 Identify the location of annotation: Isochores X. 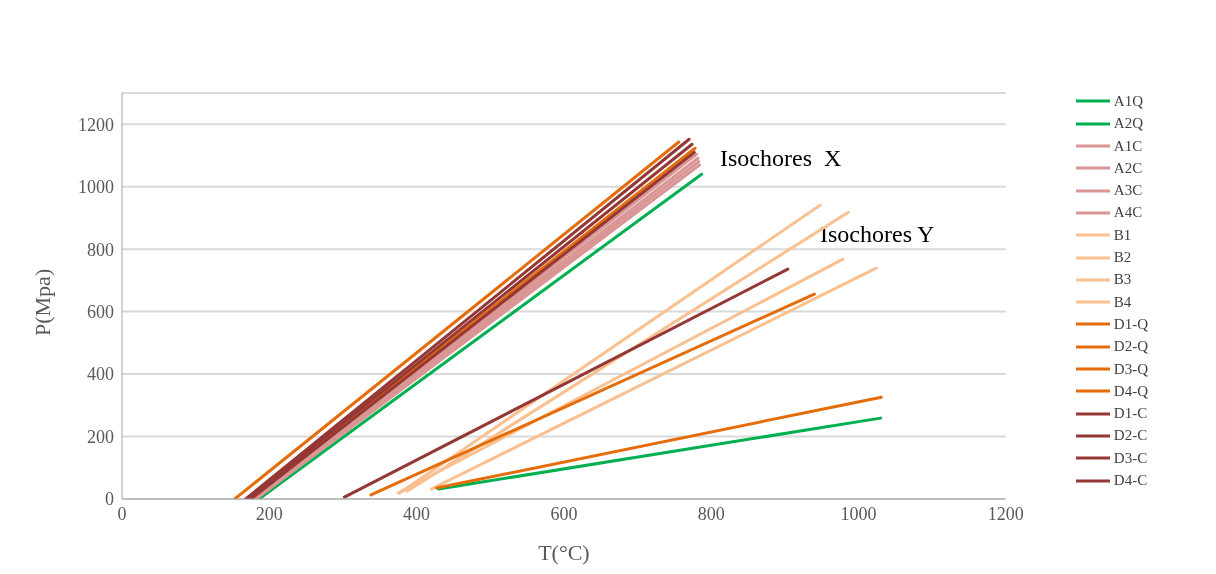
(781, 157).